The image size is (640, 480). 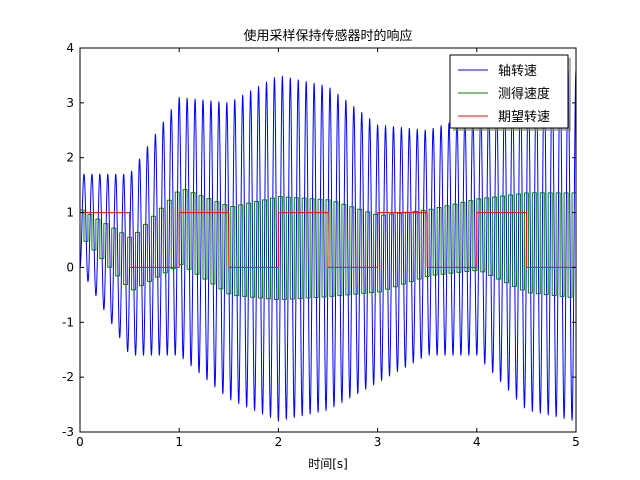 What do you see at coordinates (70, 213) in the screenshot?
I see `y-tick-label: 1` at bounding box center [70, 213].